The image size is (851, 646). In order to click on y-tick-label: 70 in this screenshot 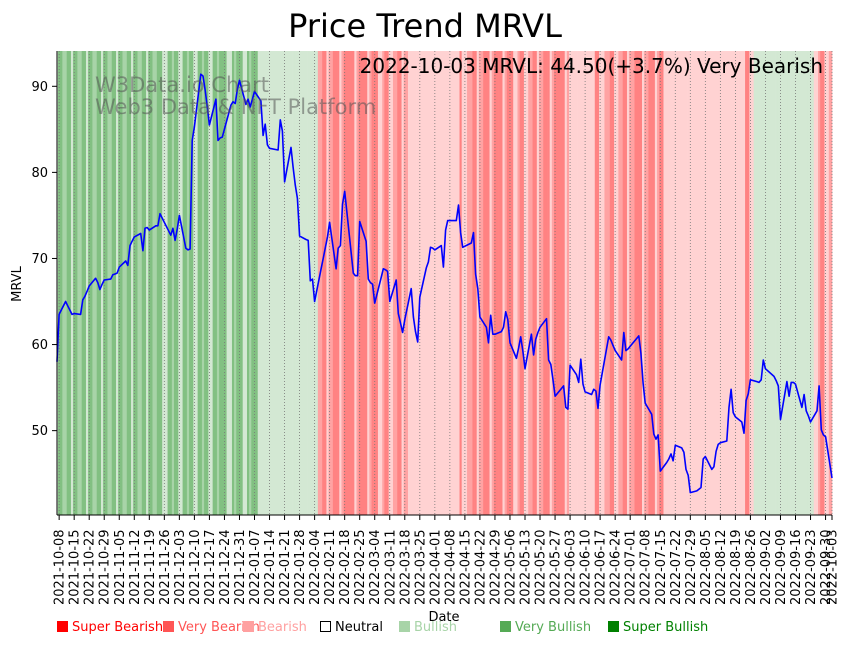, I will do `click(39, 259)`.